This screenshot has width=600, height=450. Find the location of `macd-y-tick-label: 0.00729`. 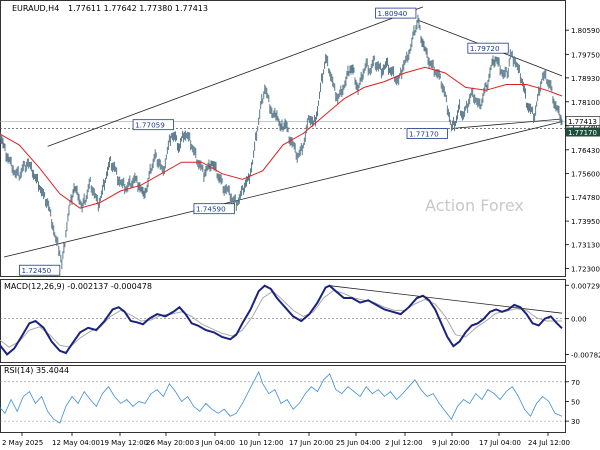

macd-y-tick-label: 0.00729 is located at coordinates (585, 286).